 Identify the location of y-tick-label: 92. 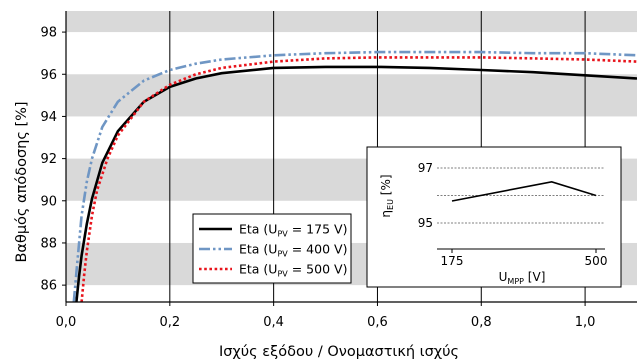
(48, 159).